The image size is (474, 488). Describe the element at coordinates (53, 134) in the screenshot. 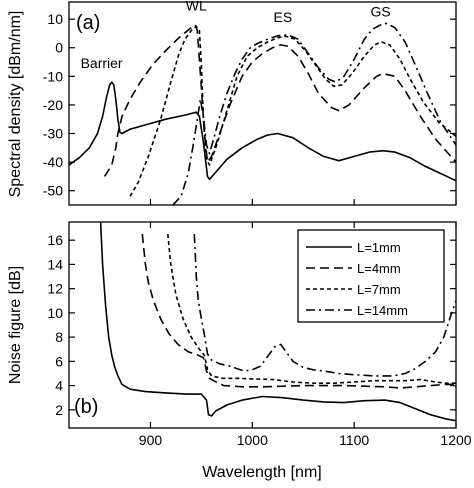

I see `y-tick-label: -30` at that location.